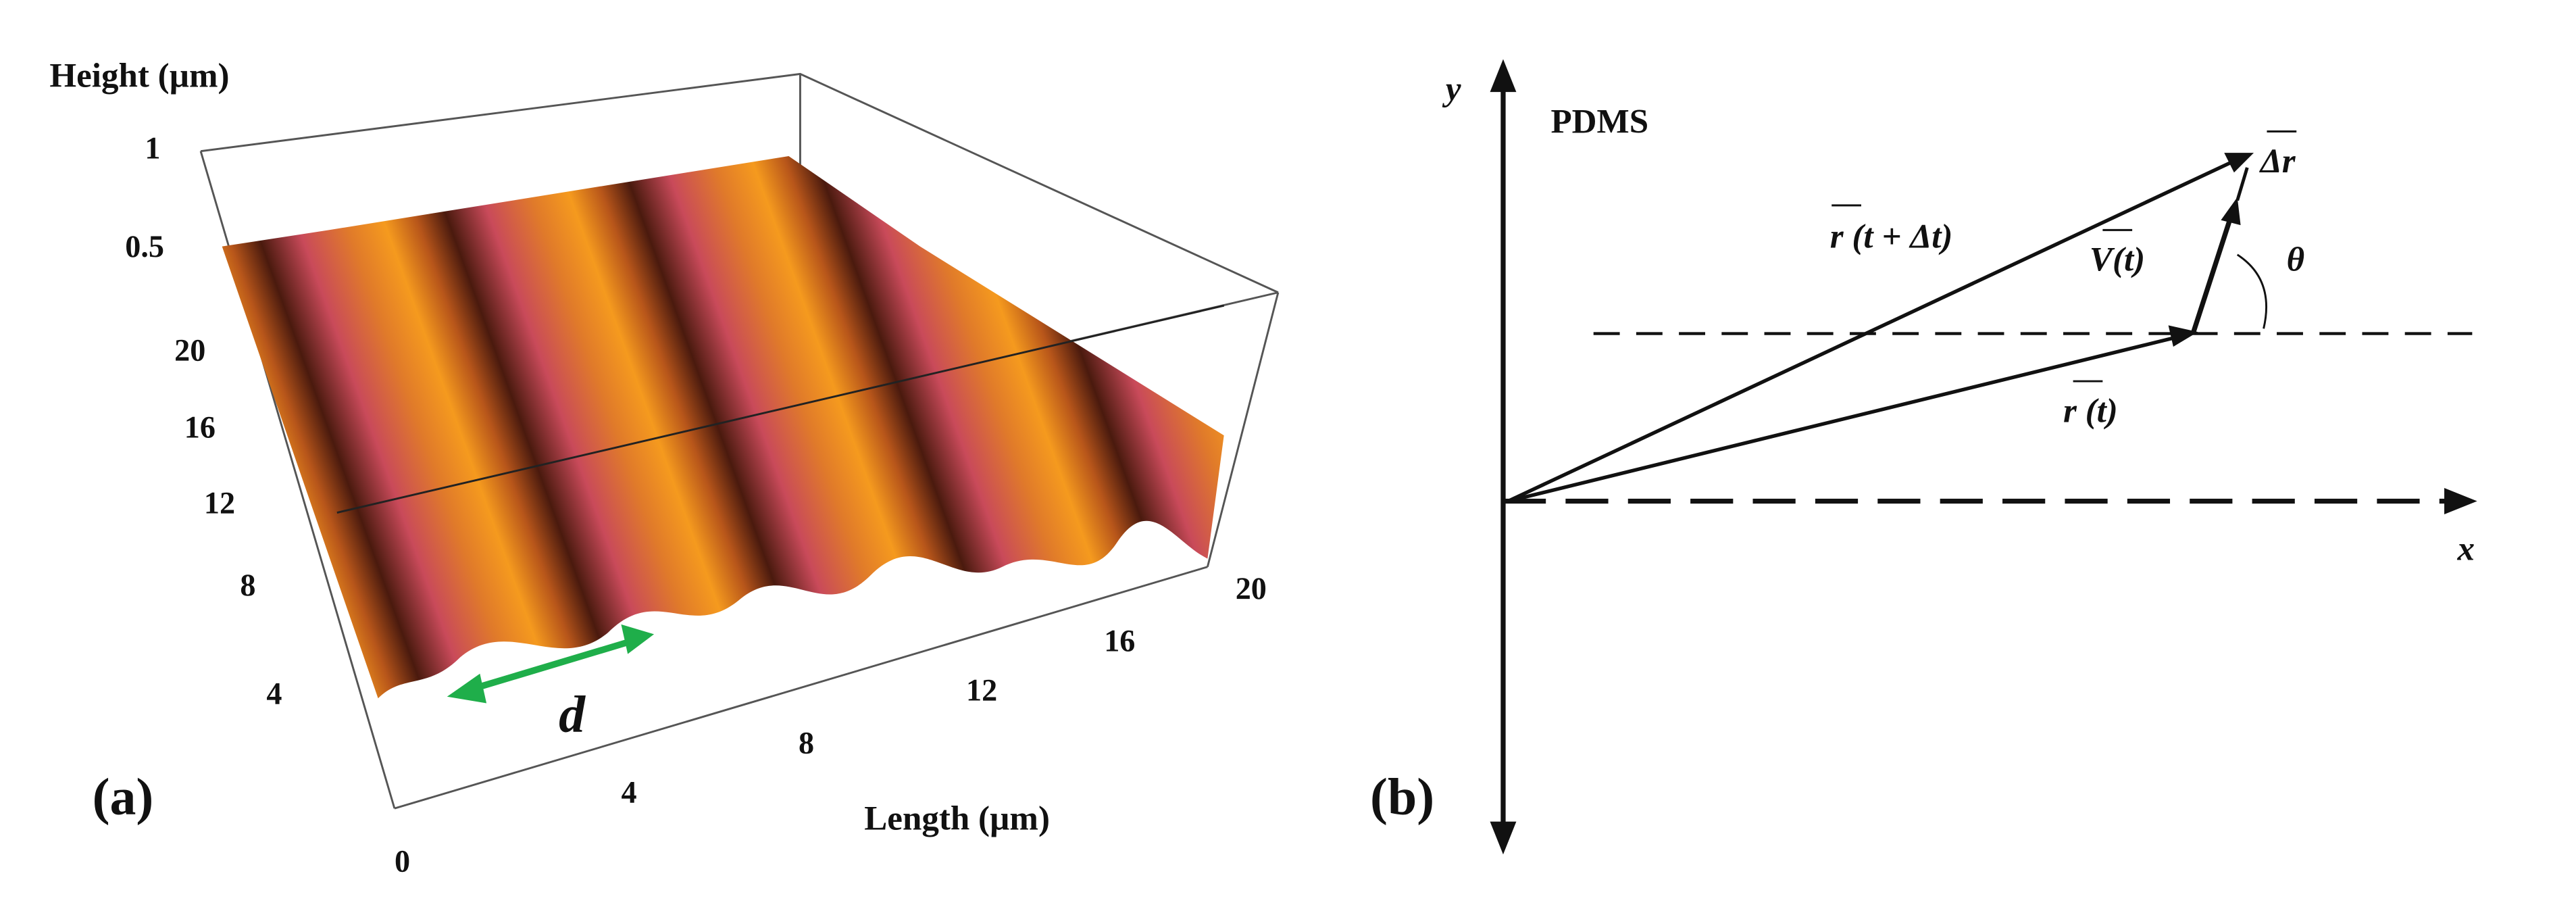  I want to click on tick-label: 1, so click(152, 147).